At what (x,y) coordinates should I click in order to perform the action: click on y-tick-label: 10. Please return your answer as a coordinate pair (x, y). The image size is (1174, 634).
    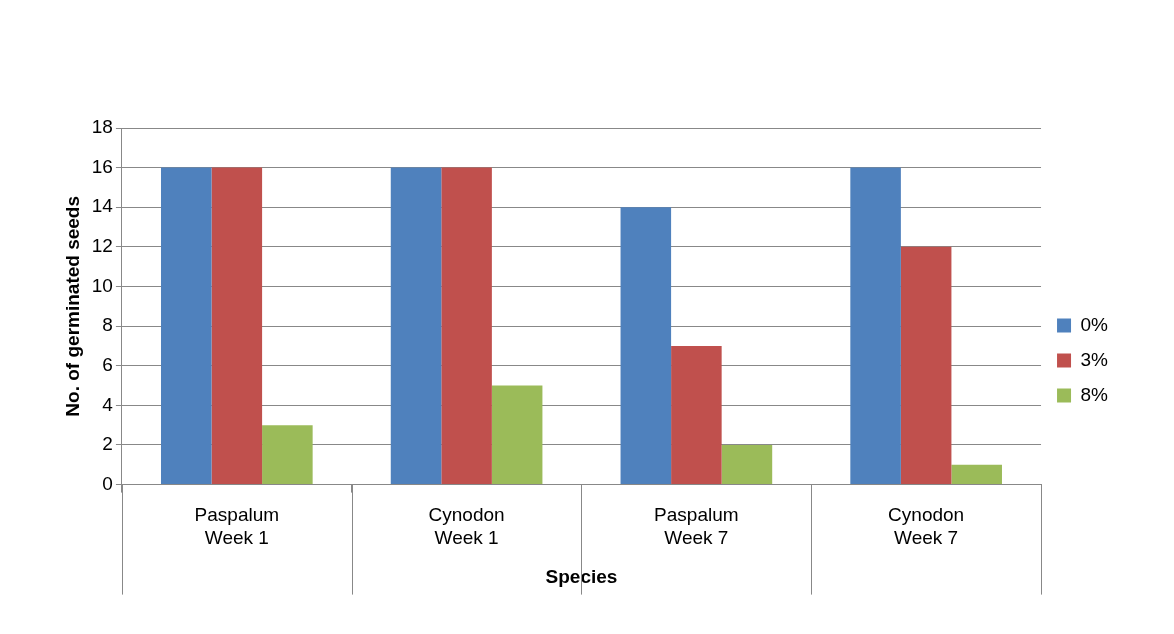
    Looking at the image, I should click on (102, 285).